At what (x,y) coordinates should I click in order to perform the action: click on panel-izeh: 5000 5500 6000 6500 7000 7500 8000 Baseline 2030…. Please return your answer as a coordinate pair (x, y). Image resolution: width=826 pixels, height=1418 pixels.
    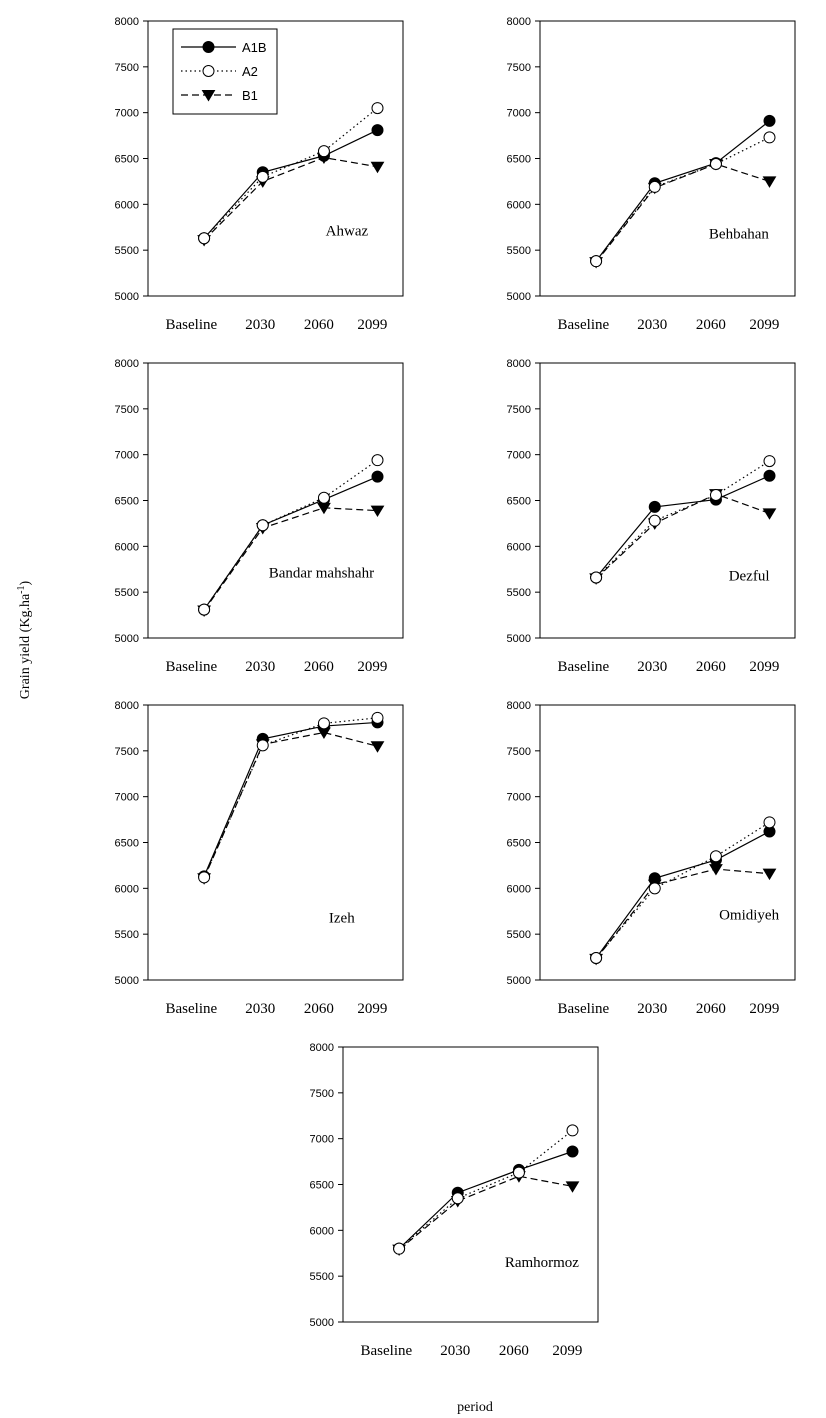
    Looking at the image, I should click on (259, 858).